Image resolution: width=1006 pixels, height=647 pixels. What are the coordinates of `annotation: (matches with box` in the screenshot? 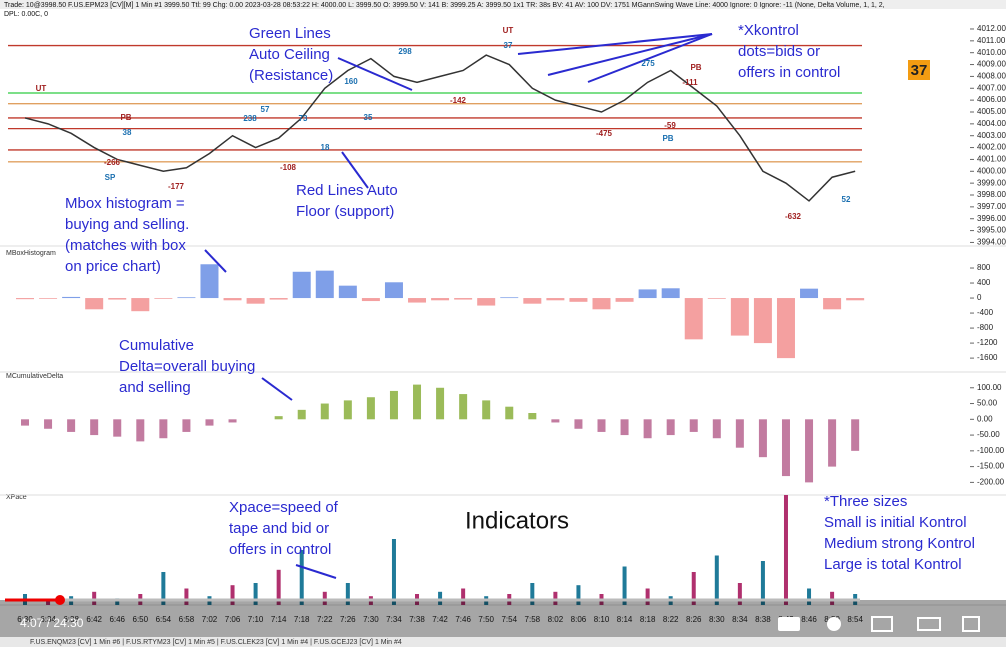 It's located at (125, 245).